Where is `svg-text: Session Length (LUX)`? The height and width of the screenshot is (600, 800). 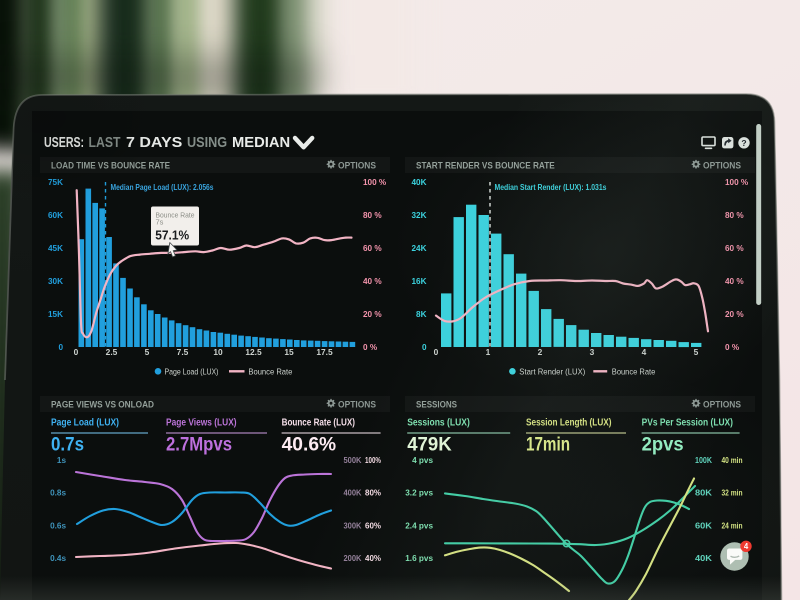 svg-text: Session Length (LUX) is located at coordinates (569, 423).